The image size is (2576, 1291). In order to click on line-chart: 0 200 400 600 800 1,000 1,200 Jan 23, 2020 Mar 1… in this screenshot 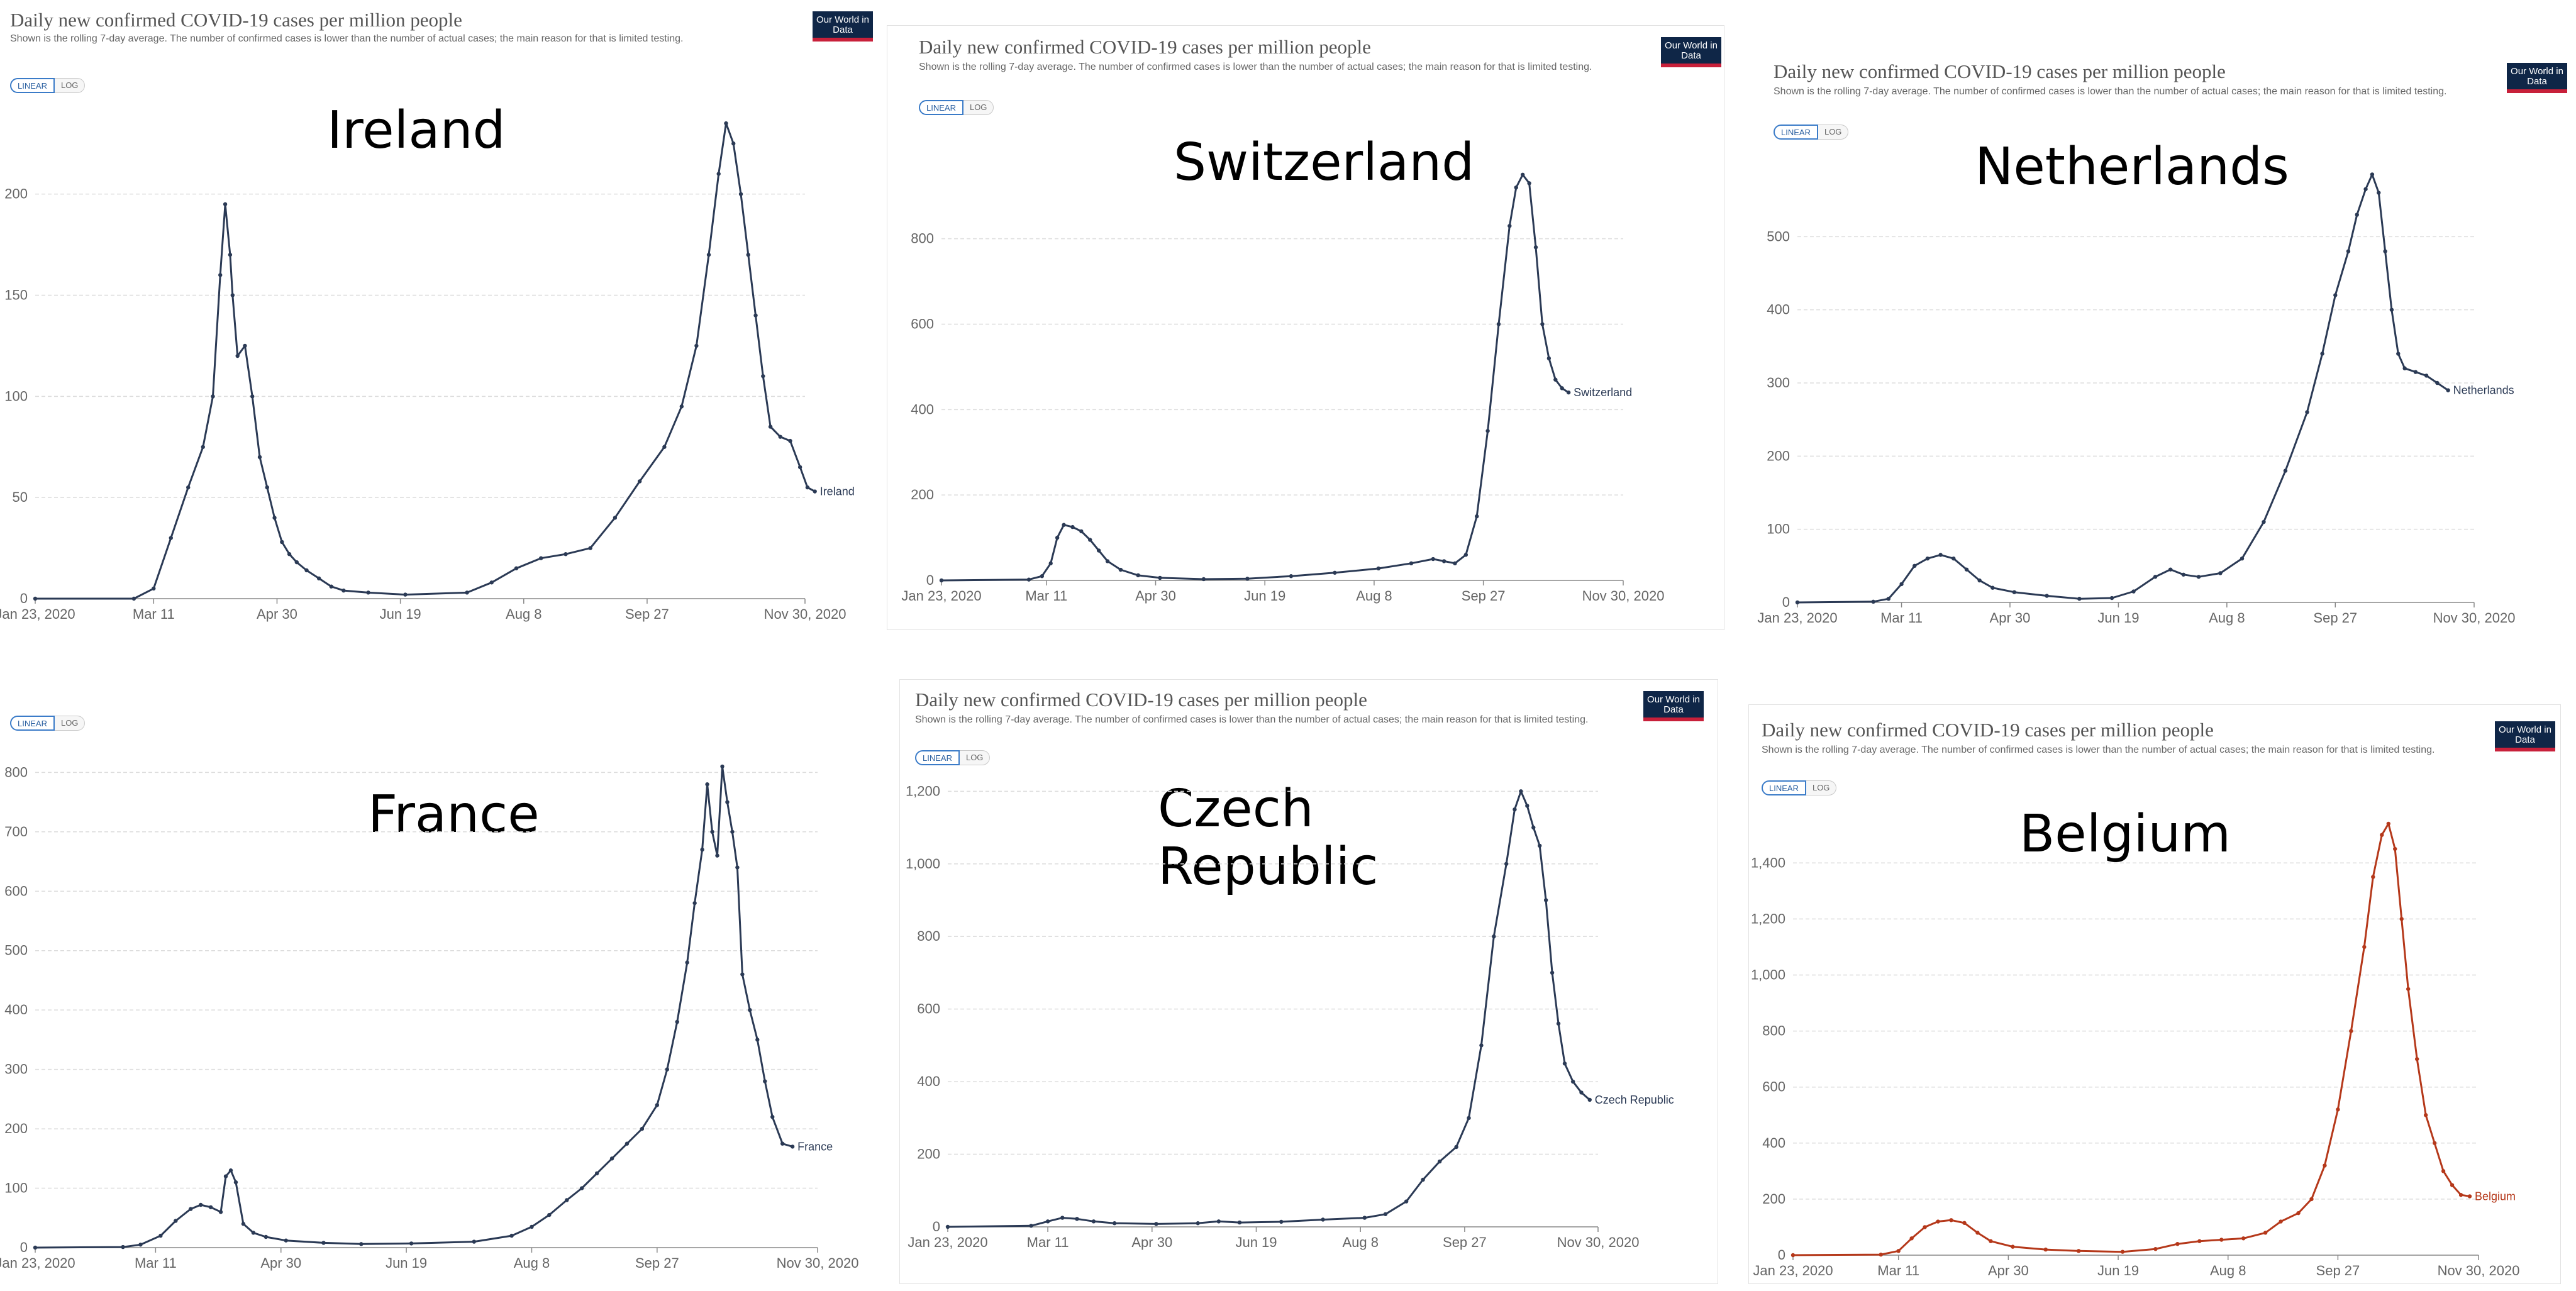, I will do `click(1290, 1016)`.